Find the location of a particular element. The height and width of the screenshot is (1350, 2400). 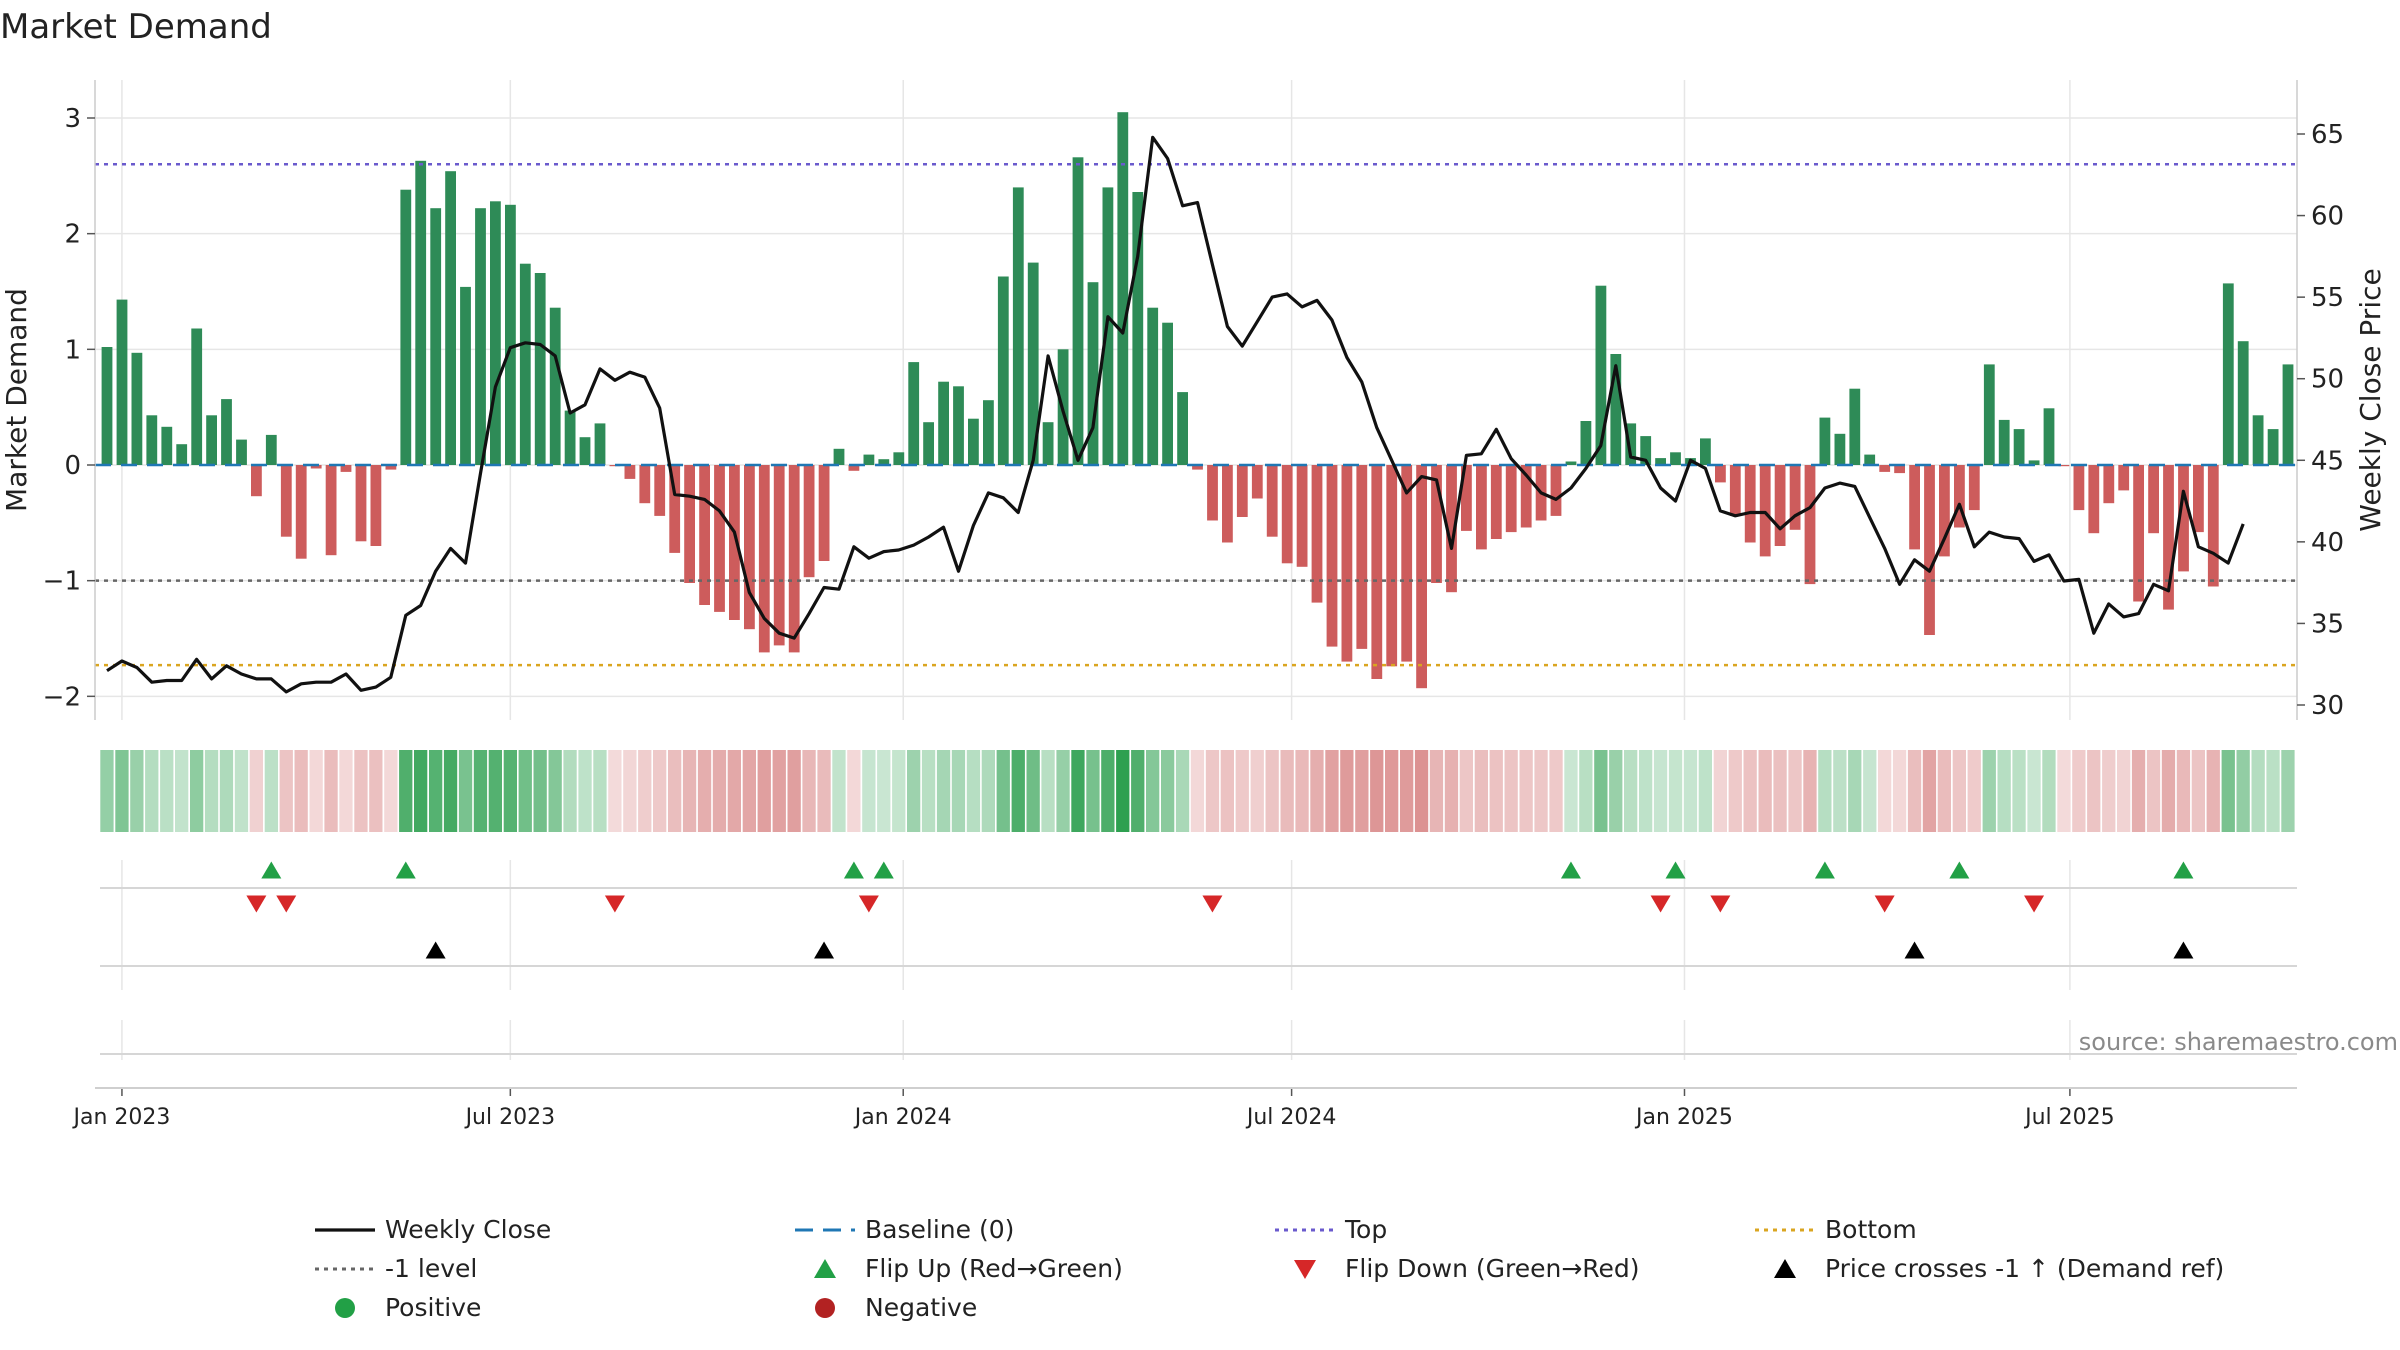

price-cross-marker is located at coordinates (1914, 950).